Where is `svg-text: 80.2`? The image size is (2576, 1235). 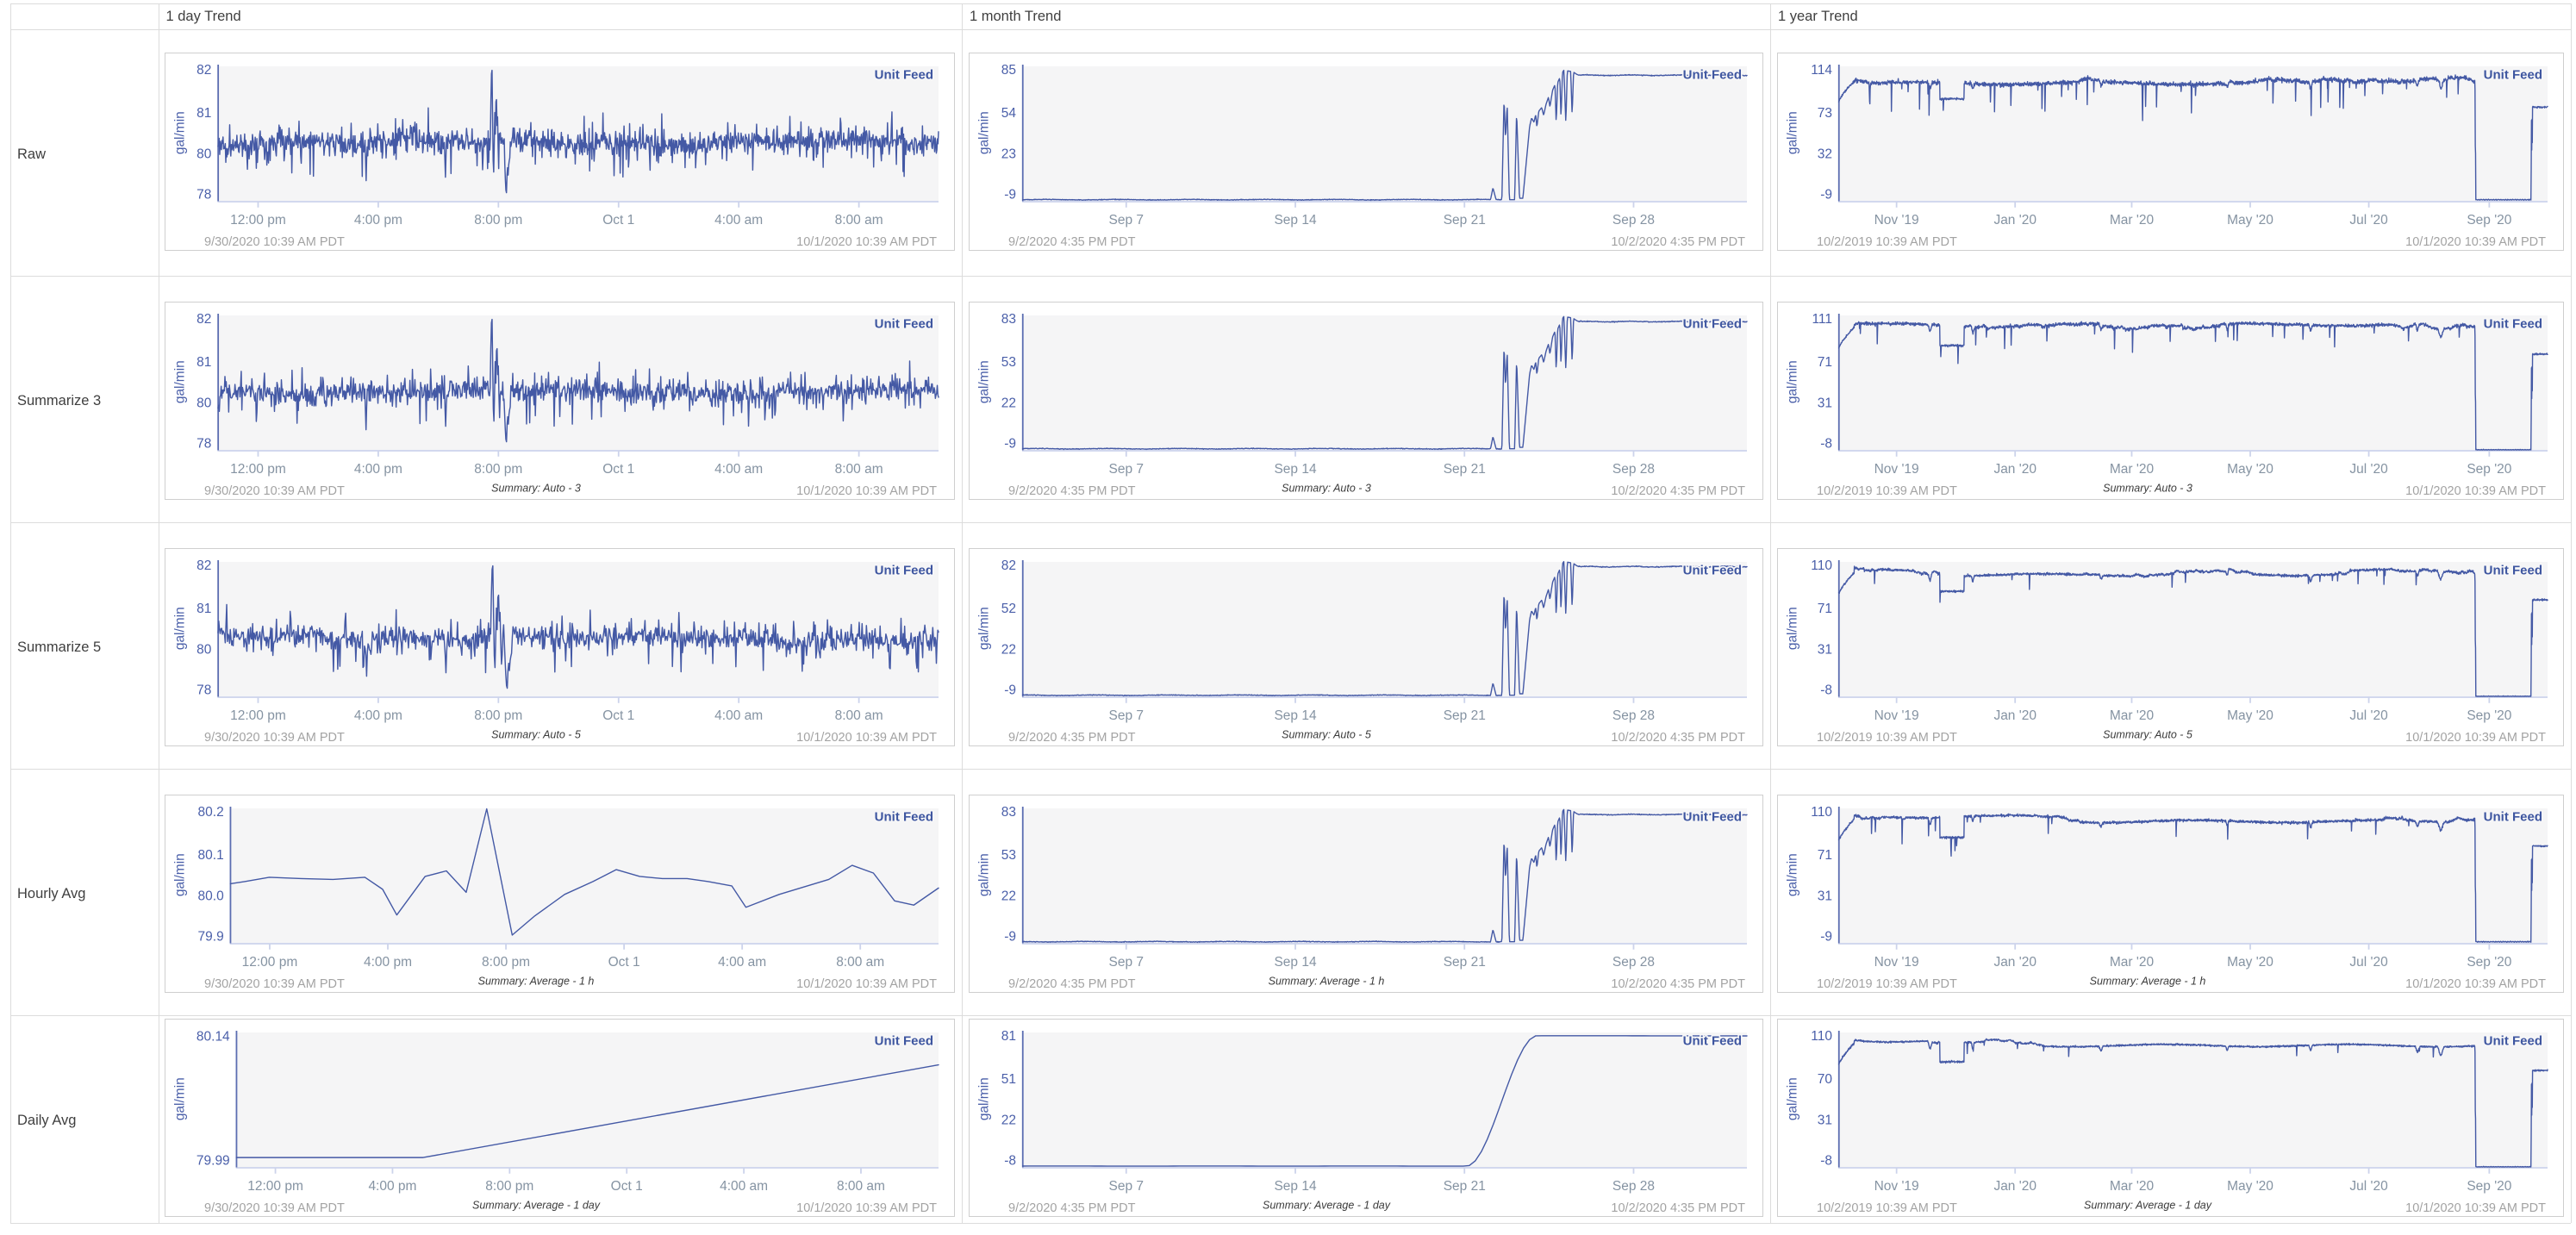 svg-text: 80.2 is located at coordinates (211, 812).